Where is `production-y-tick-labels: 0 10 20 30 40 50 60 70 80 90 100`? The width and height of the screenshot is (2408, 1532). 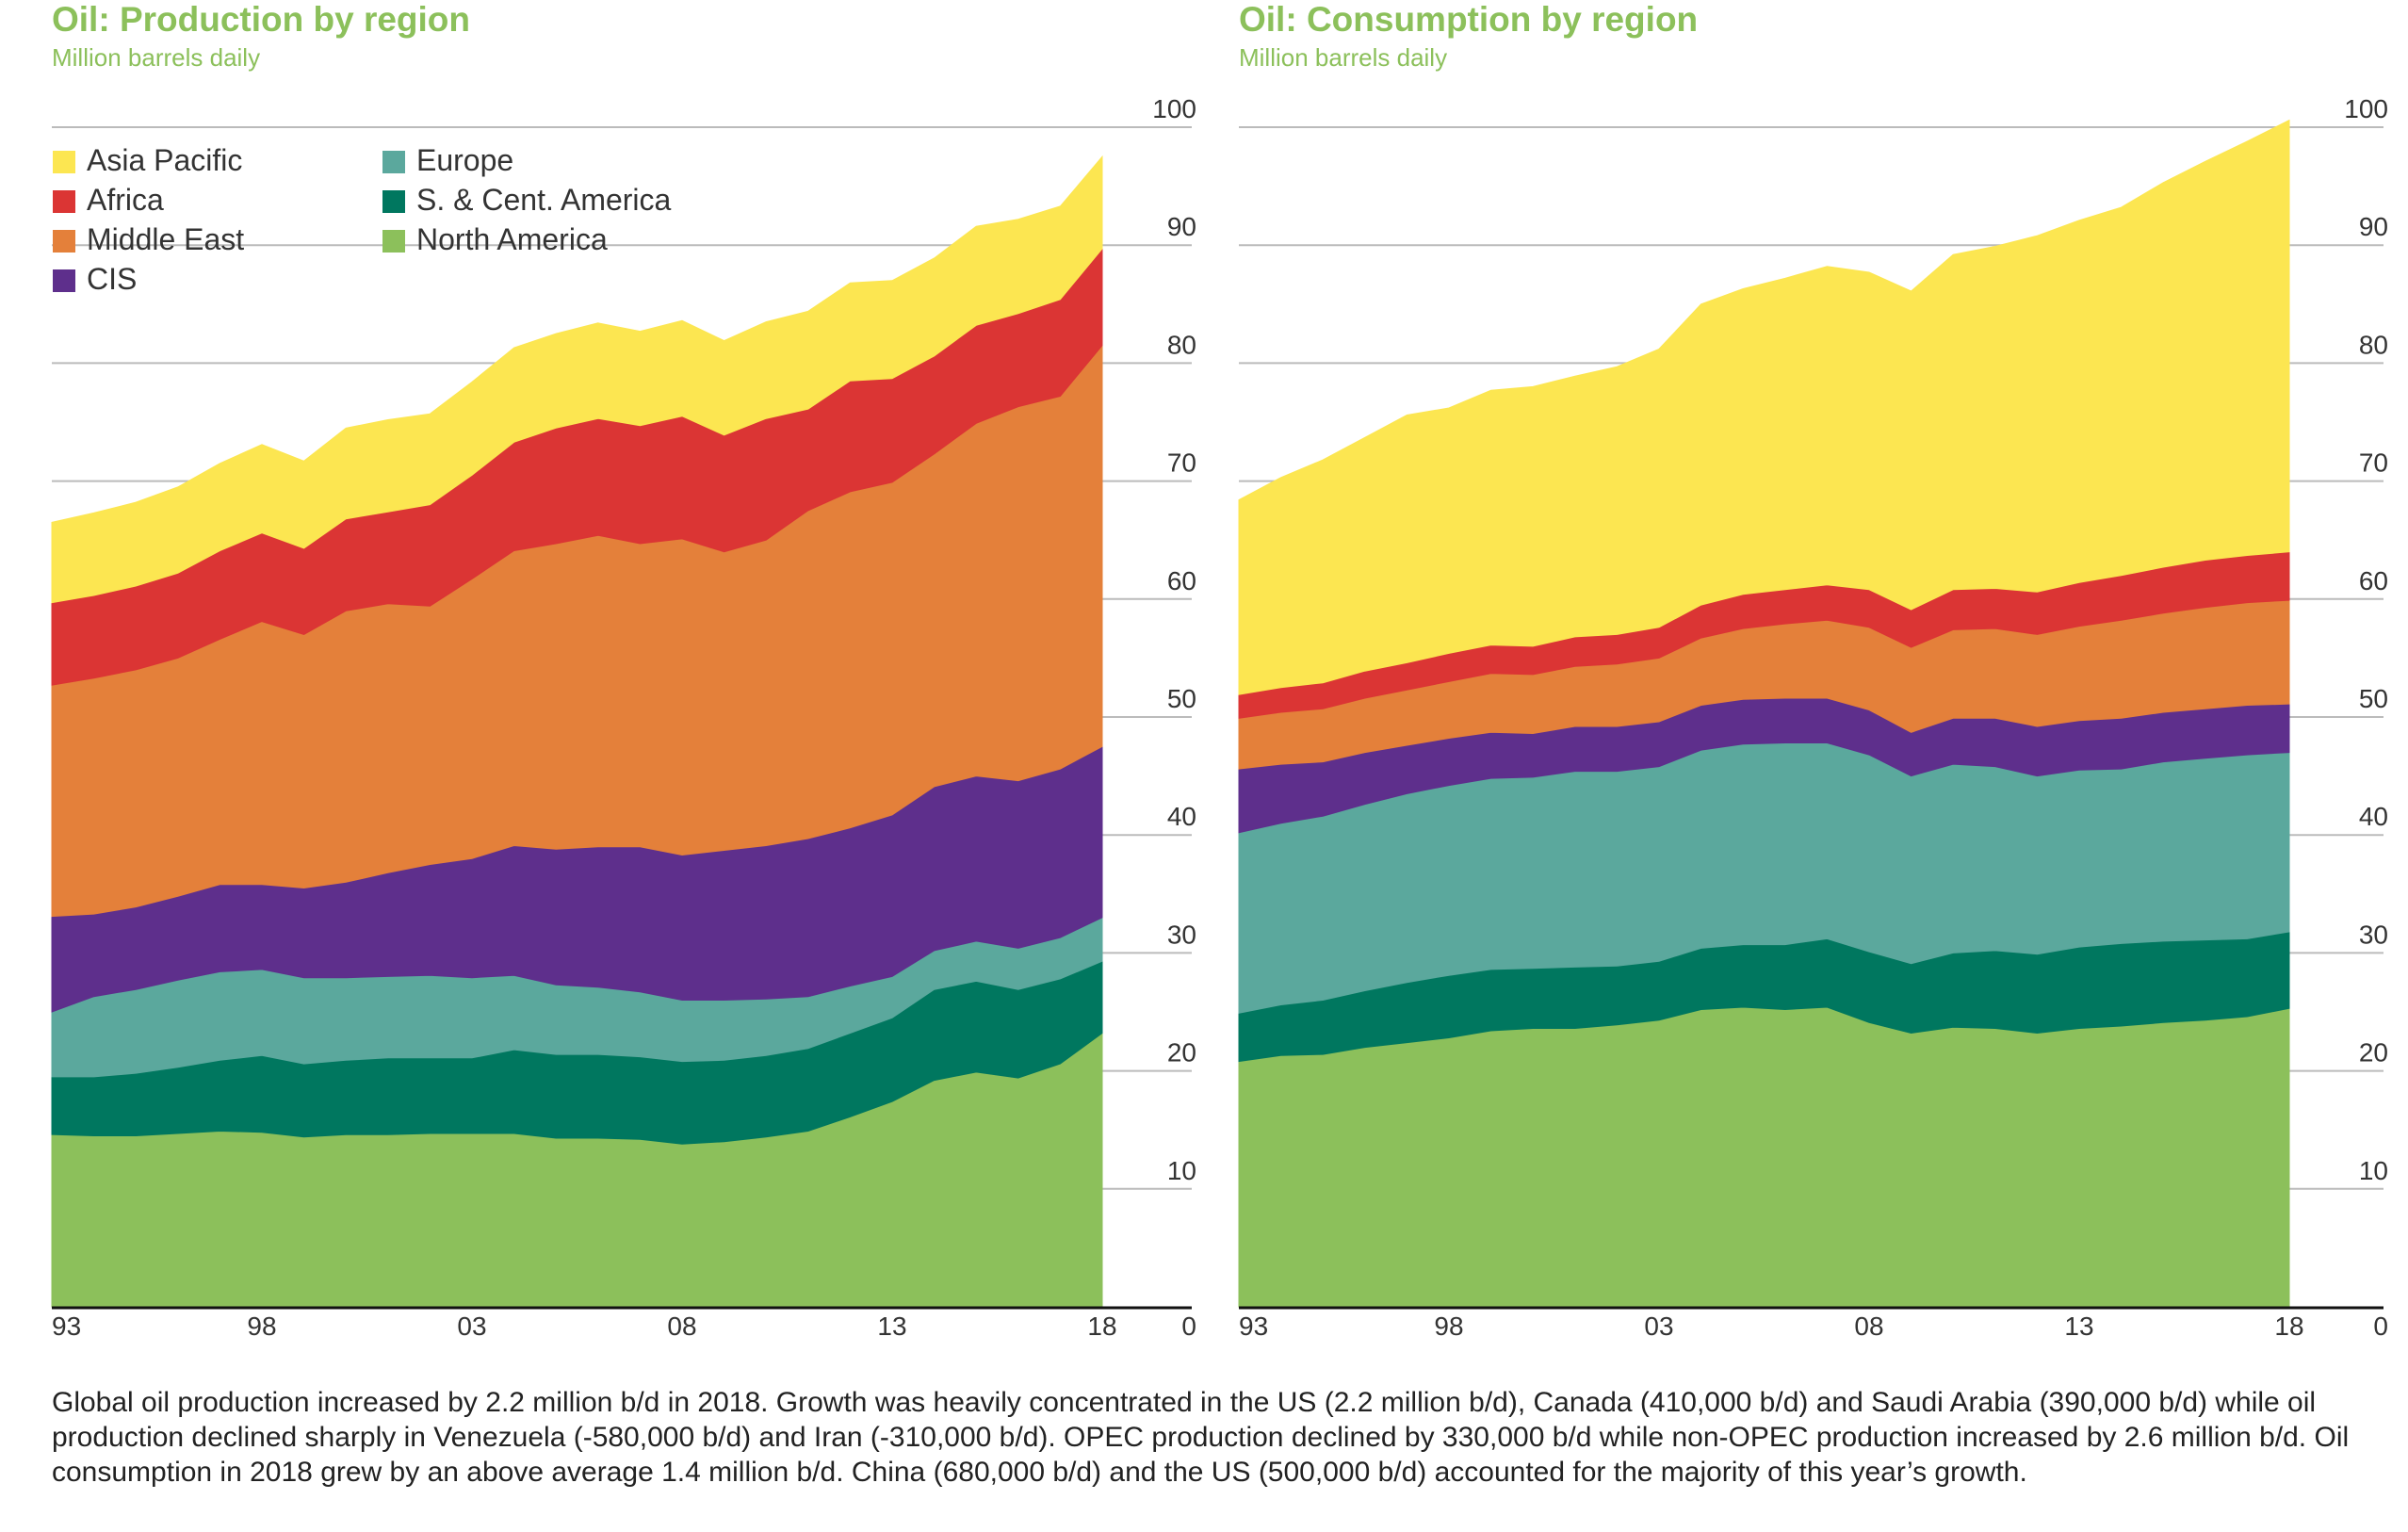
production-y-tick-labels: 0 10 20 30 40 50 60 70 80 90 100 is located at coordinates (1174, 718).